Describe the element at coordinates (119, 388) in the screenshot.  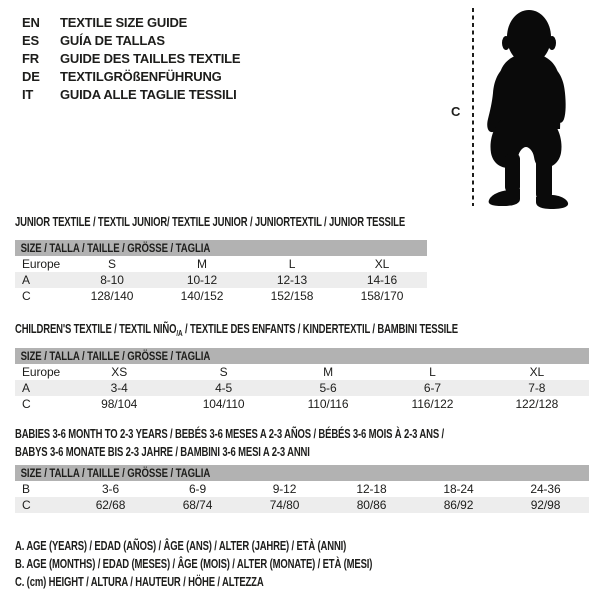
I see `size-cell: 3-4` at that location.